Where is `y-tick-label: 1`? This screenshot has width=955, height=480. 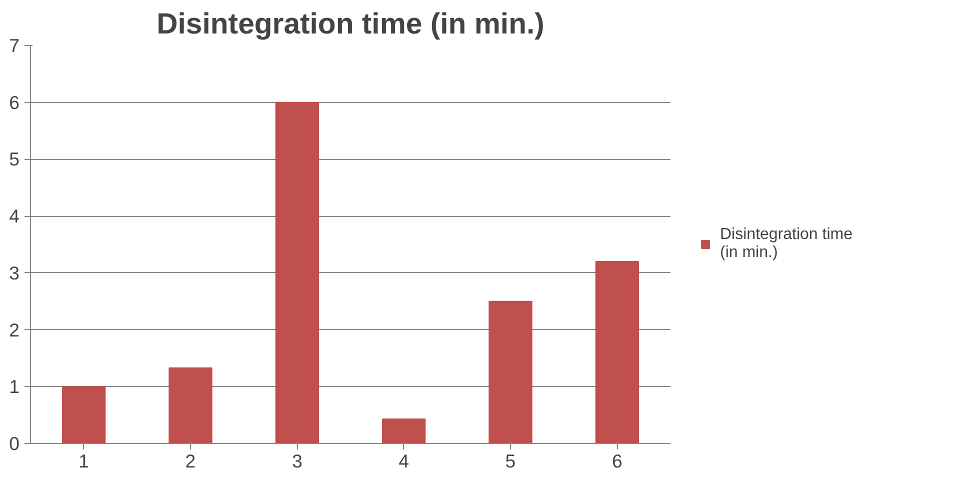
y-tick-label: 1 is located at coordinates (14, 387).